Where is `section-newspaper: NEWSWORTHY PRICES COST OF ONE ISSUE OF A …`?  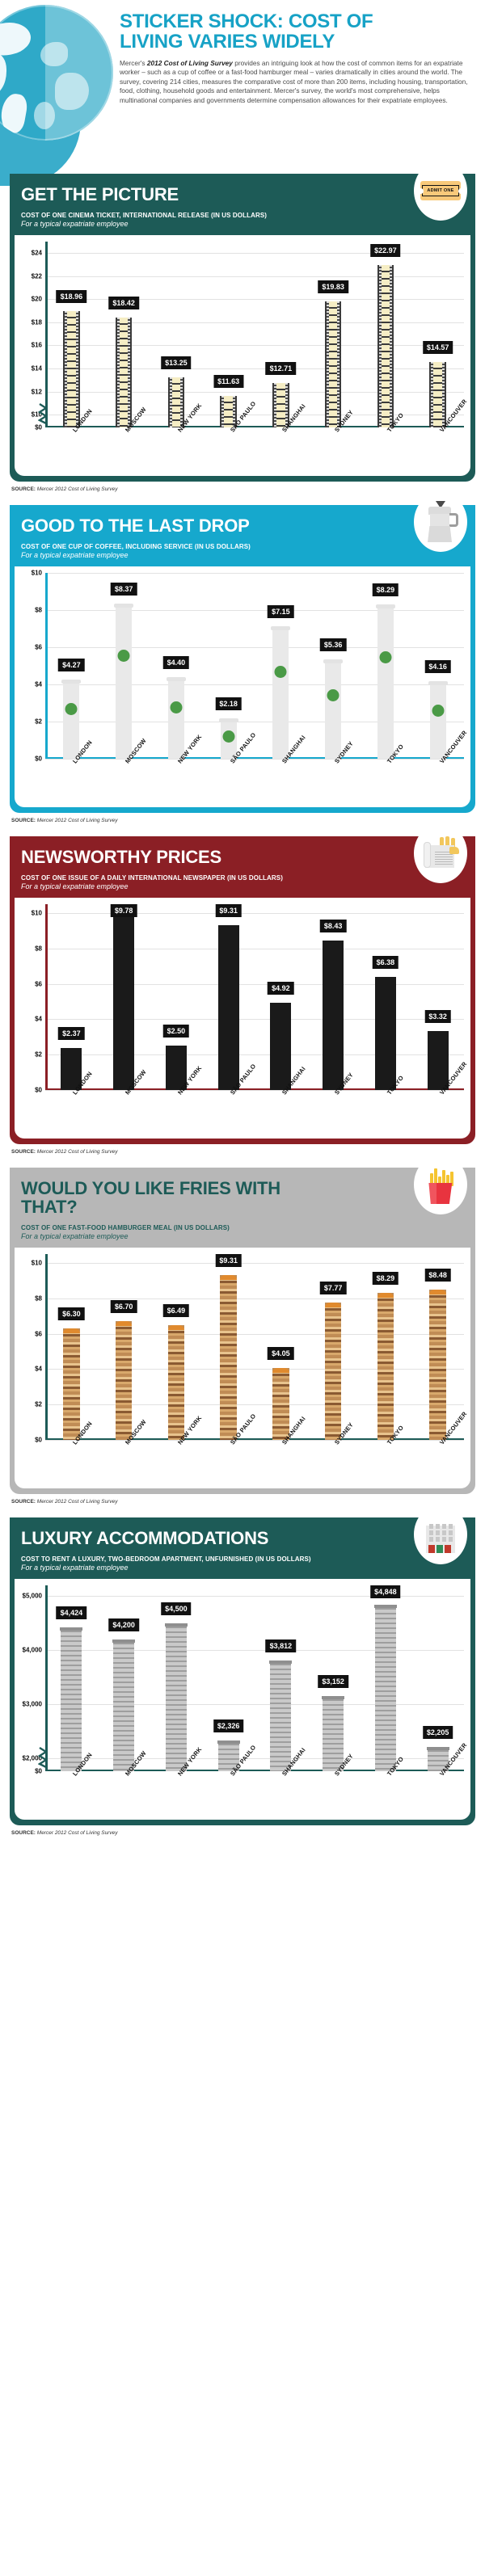
section-newspaper: NEWSWORTHY PRICES COST OF ONE ISSUE OF A … is located at coordinates (242, 983).